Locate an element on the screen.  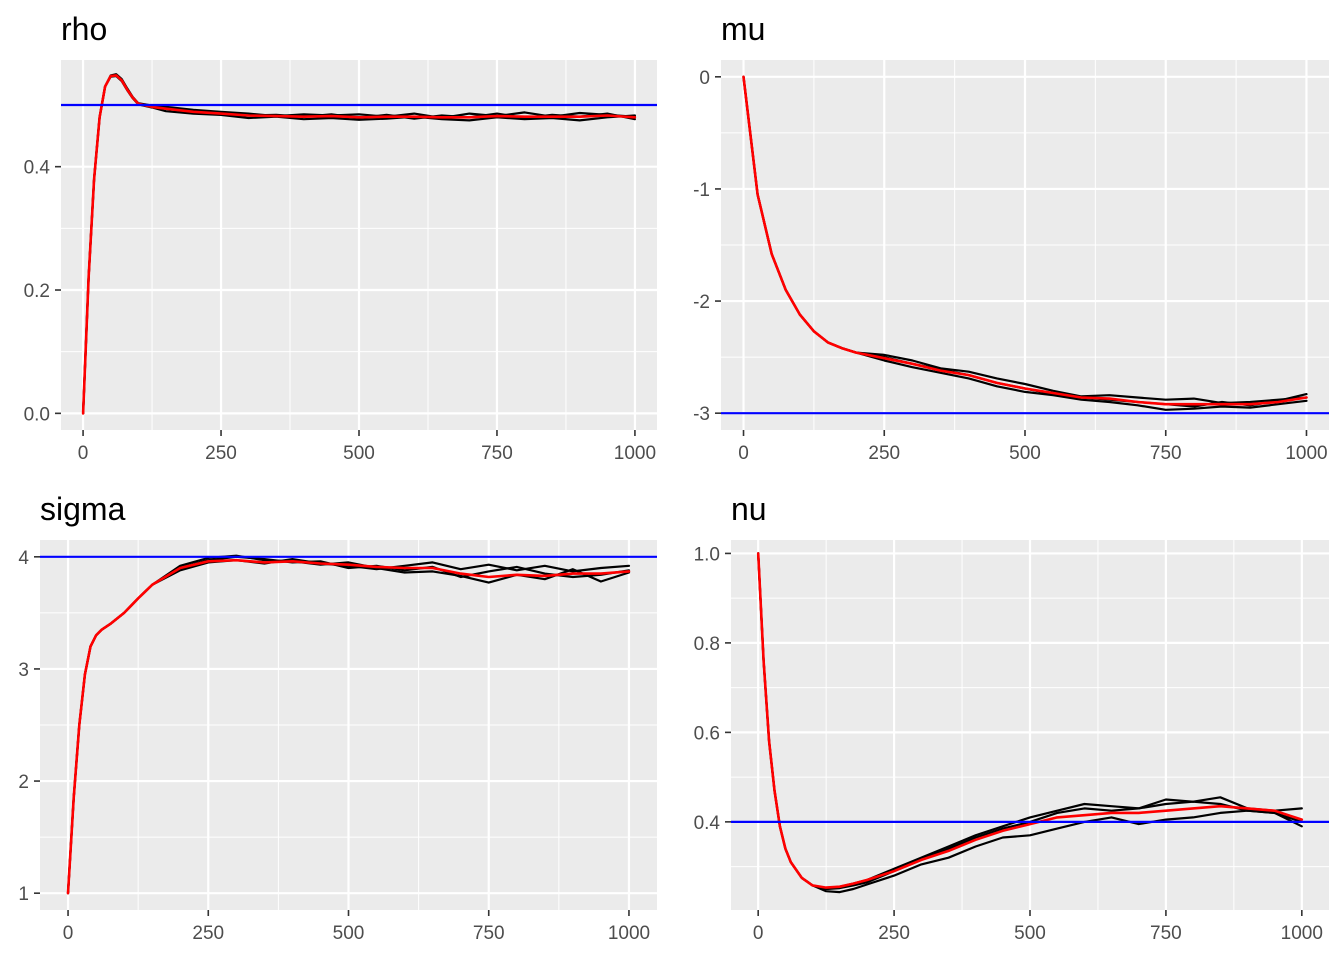
y-tick-label: 0.2 is located at coordinates (37, 291).